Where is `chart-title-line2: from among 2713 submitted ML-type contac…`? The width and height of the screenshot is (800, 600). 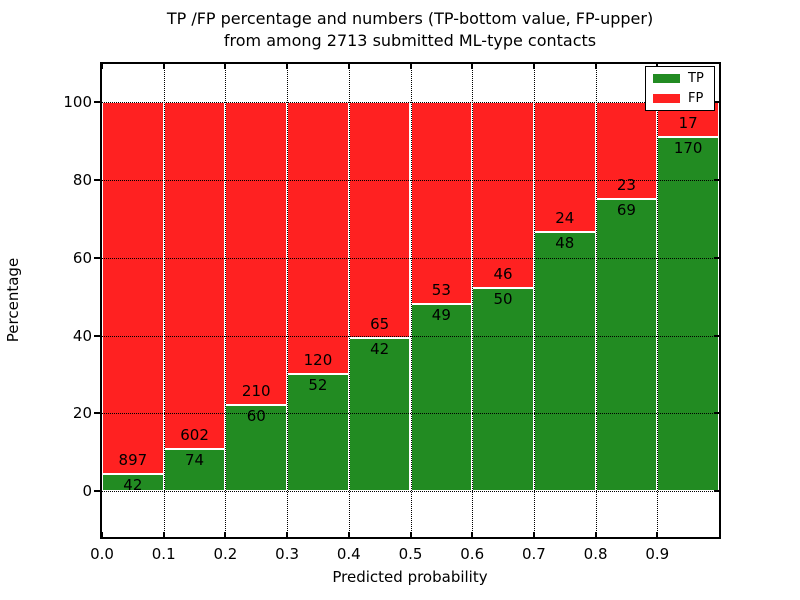 chart-title-line2: from among 2713 submitted ML-type contac… is located at coordinates (410, 40).